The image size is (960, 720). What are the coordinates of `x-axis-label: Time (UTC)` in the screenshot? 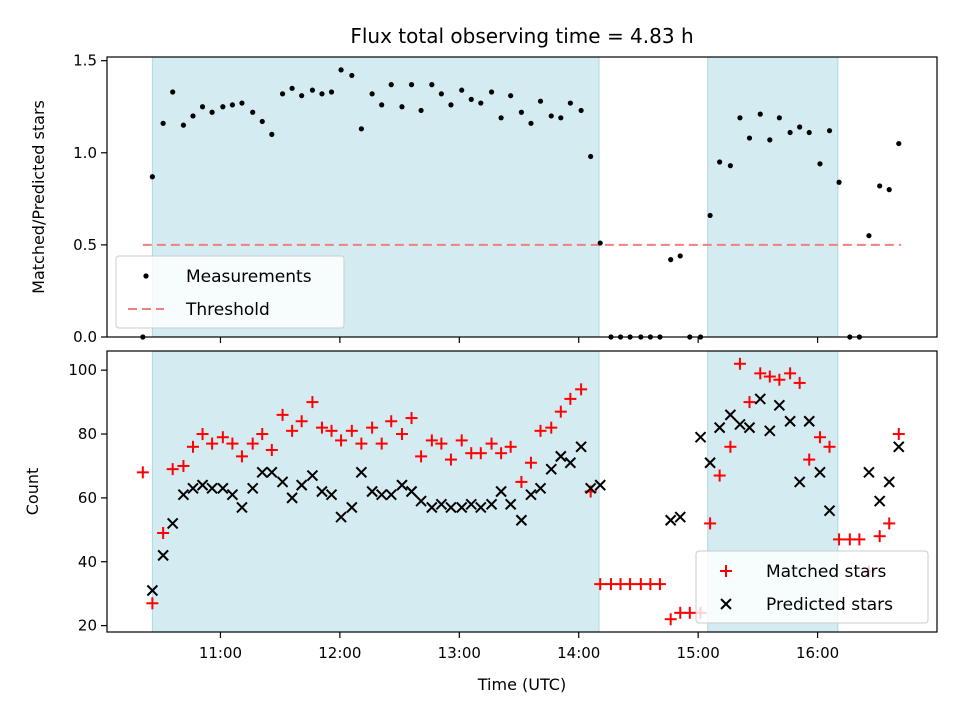 It's located at (521, 684).